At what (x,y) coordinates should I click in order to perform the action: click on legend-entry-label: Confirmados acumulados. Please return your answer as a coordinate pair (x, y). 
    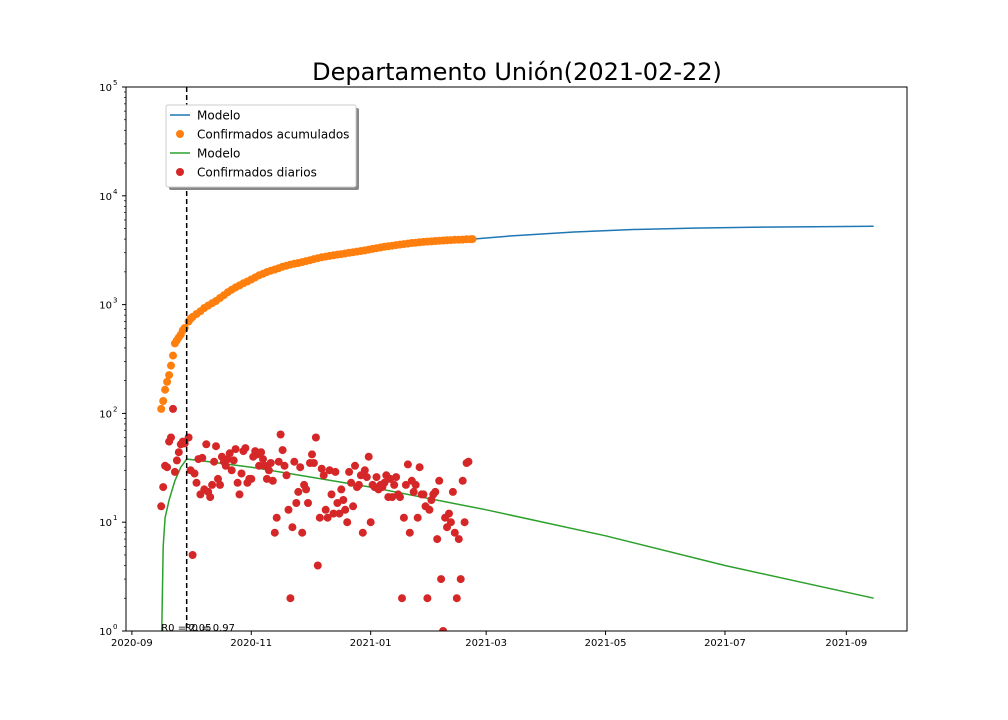
    Looking at the image, I should click on (273, 135).